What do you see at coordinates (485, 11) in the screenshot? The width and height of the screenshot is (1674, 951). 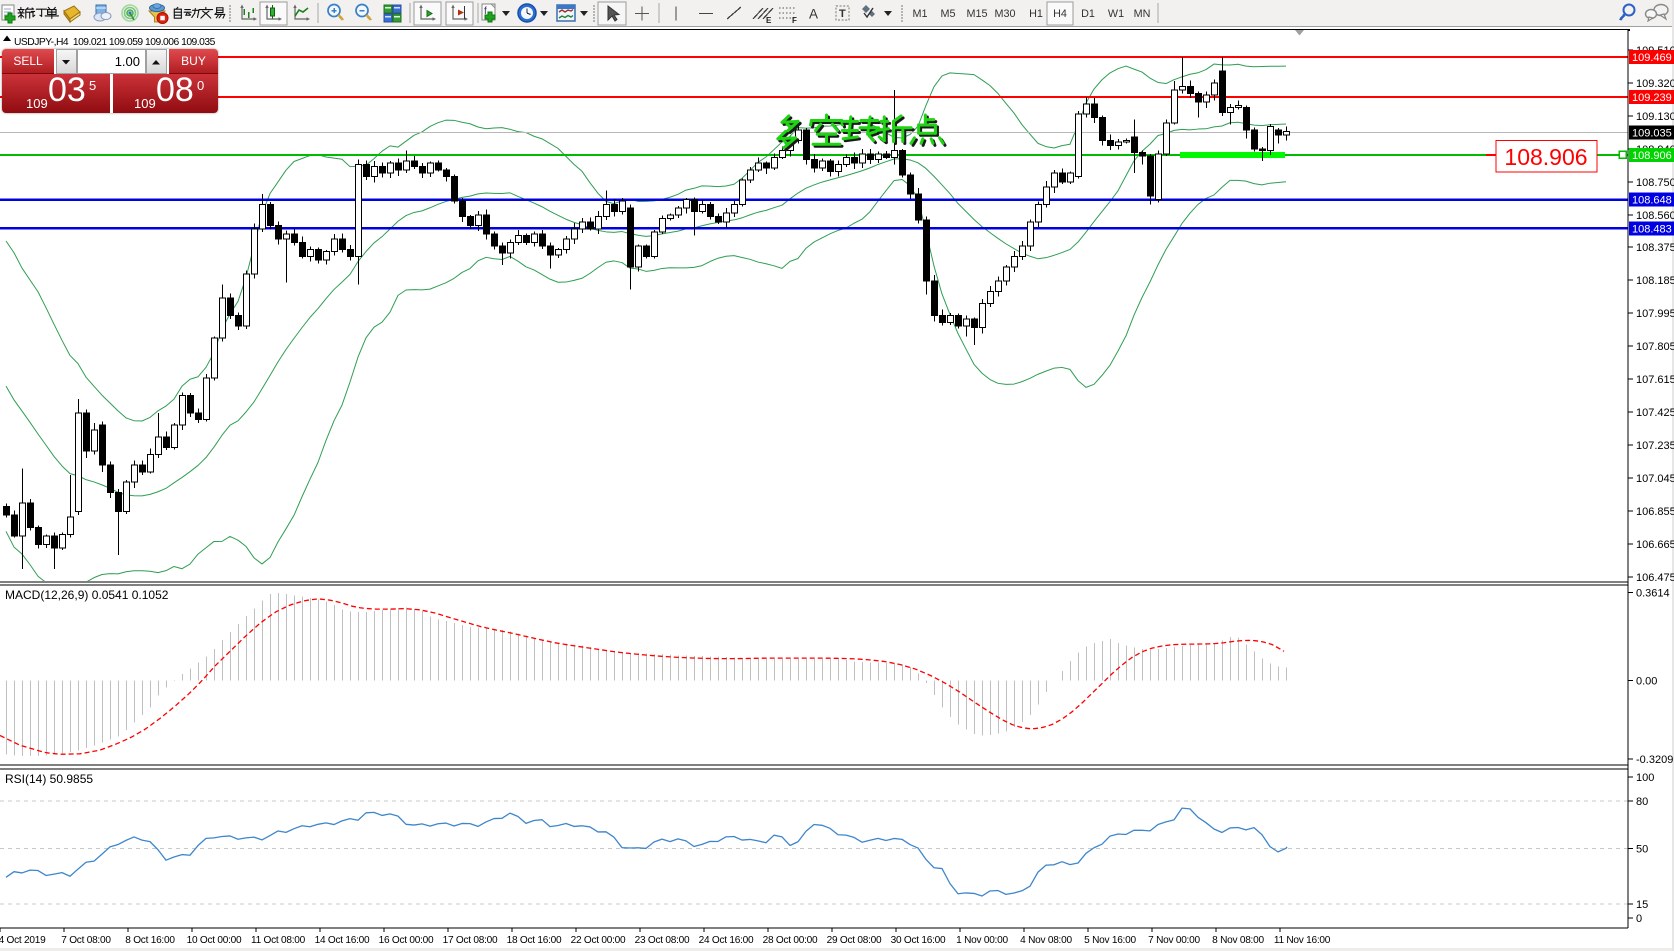 I see `svg-text: f` at bounding box center [485, 11].